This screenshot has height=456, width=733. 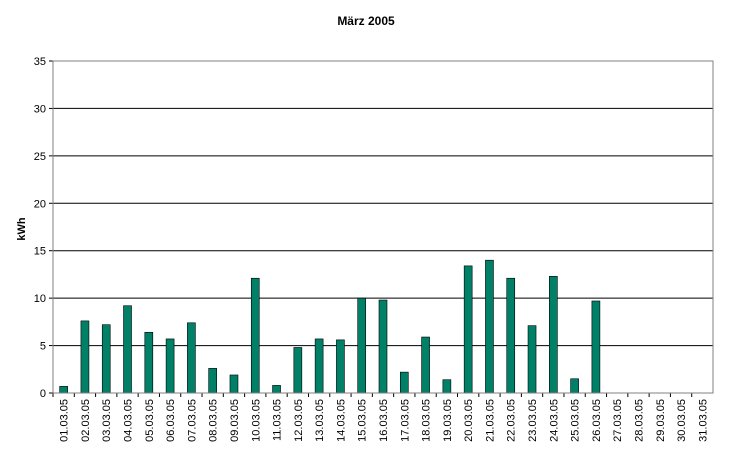 What do you see at coordinates (363, 420) in the screenshot?
I see `x-tick-label: 15.03.05` at bounding box center [363, 420].